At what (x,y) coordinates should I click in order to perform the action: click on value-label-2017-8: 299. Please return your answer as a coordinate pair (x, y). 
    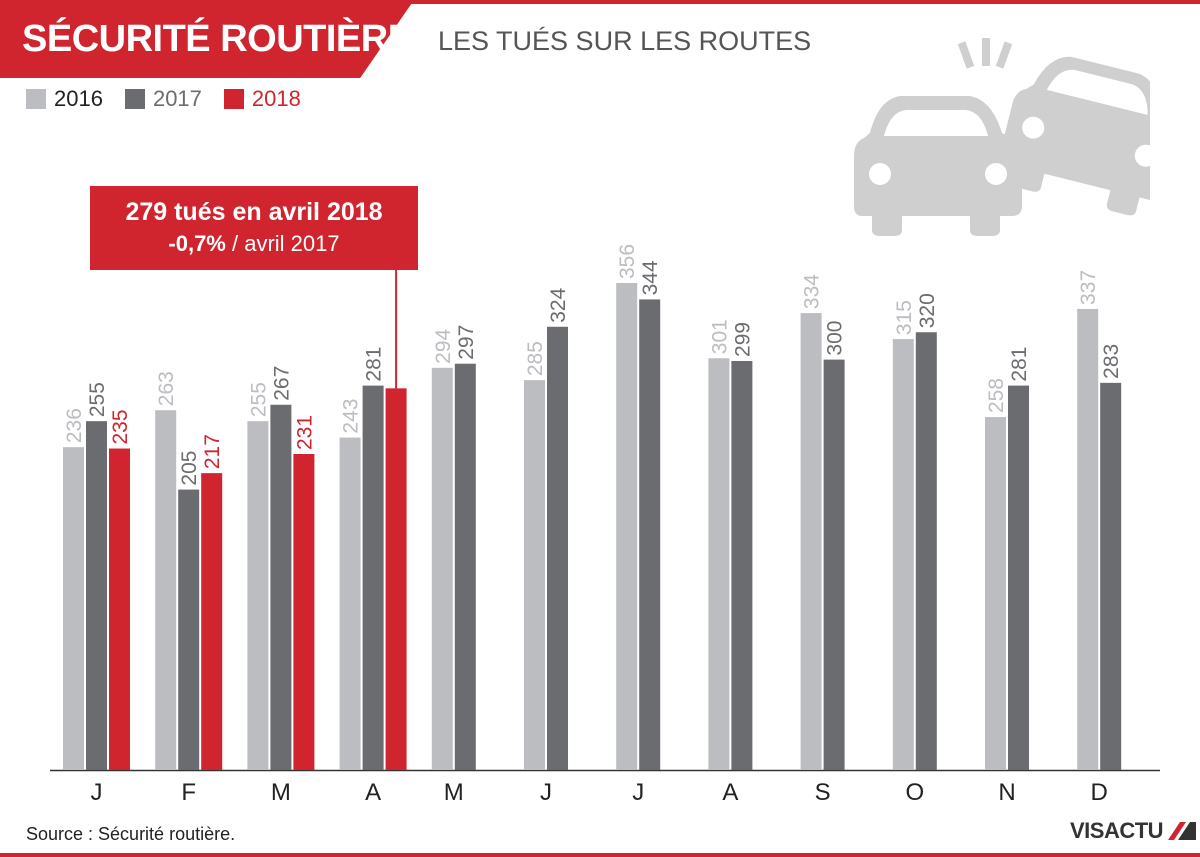
    Looking at the image, I should click on (742, 339).